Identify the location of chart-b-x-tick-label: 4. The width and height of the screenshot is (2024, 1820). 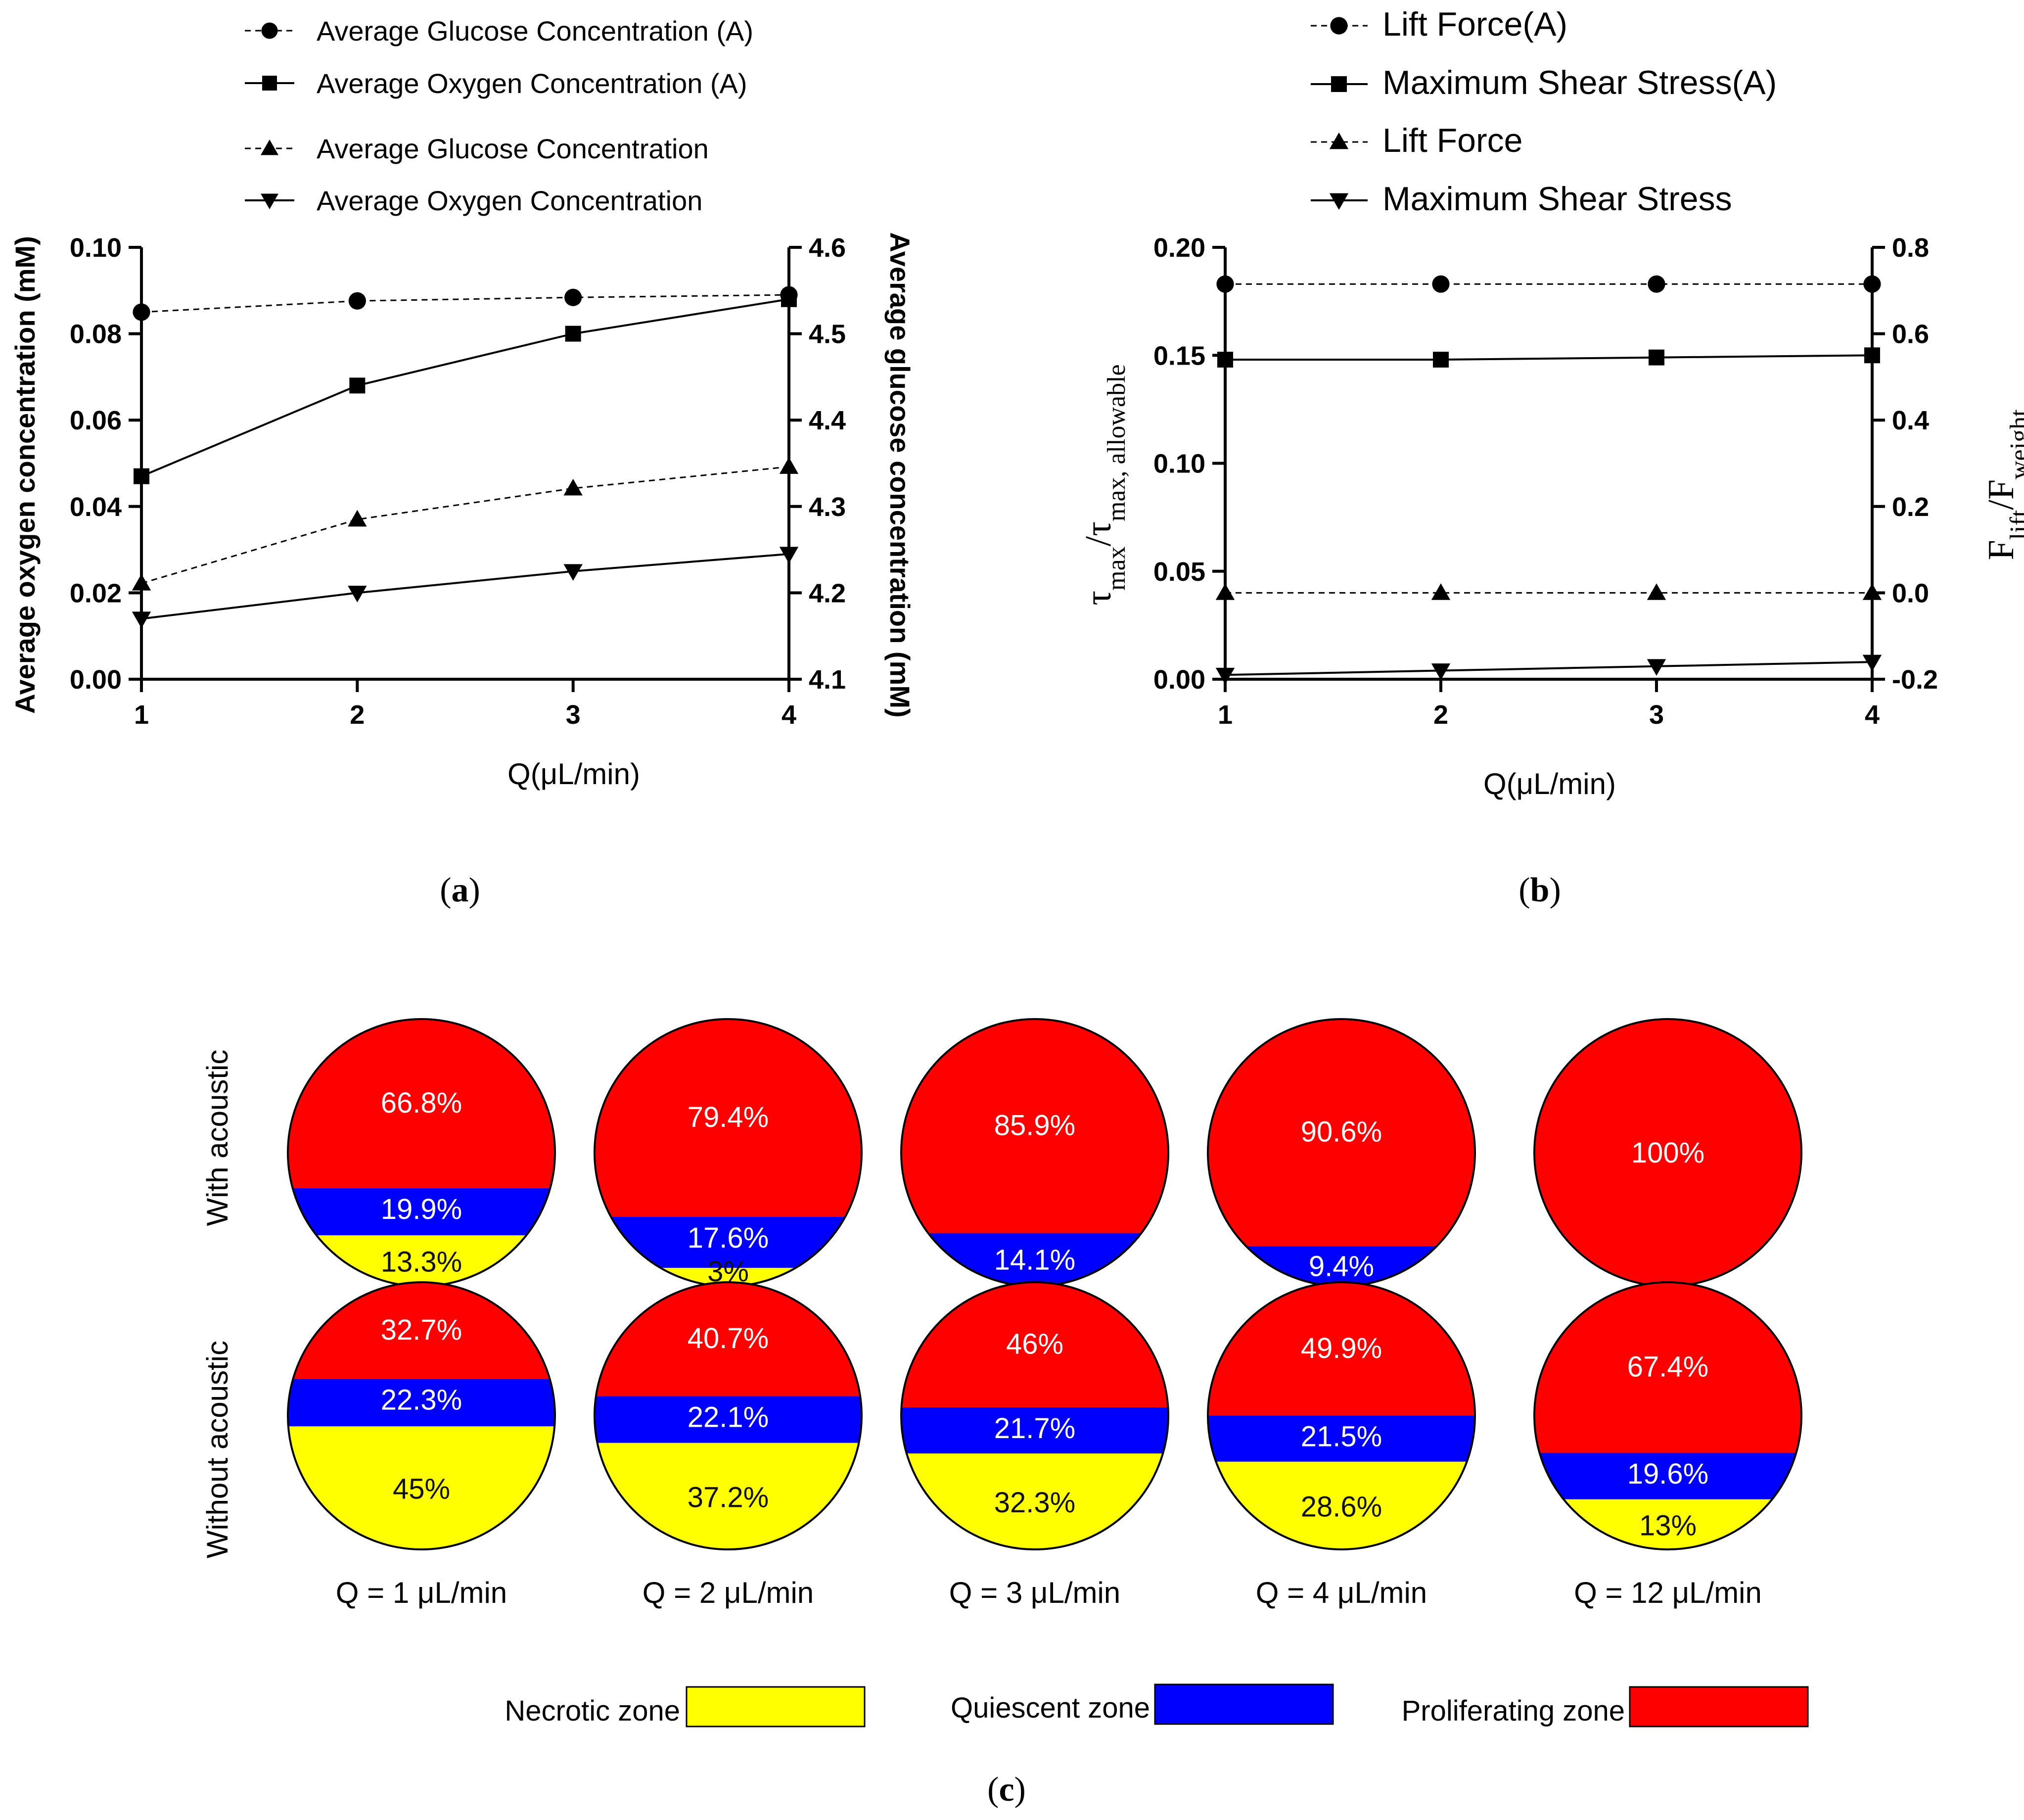
(1872, 715).